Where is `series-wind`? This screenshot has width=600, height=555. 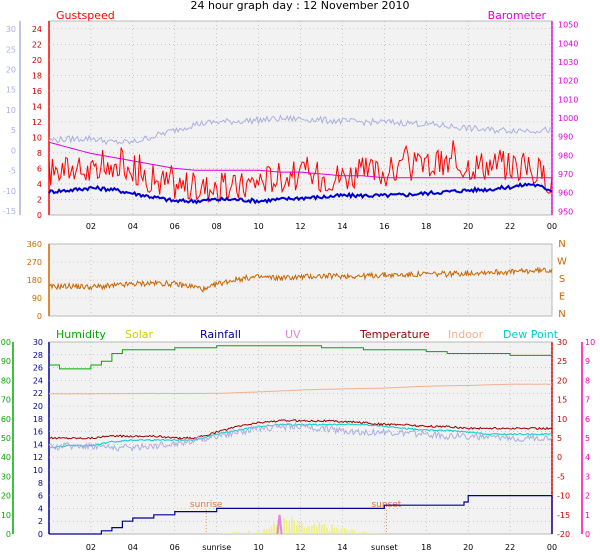 series-wind is located at coordinates (300, 193).